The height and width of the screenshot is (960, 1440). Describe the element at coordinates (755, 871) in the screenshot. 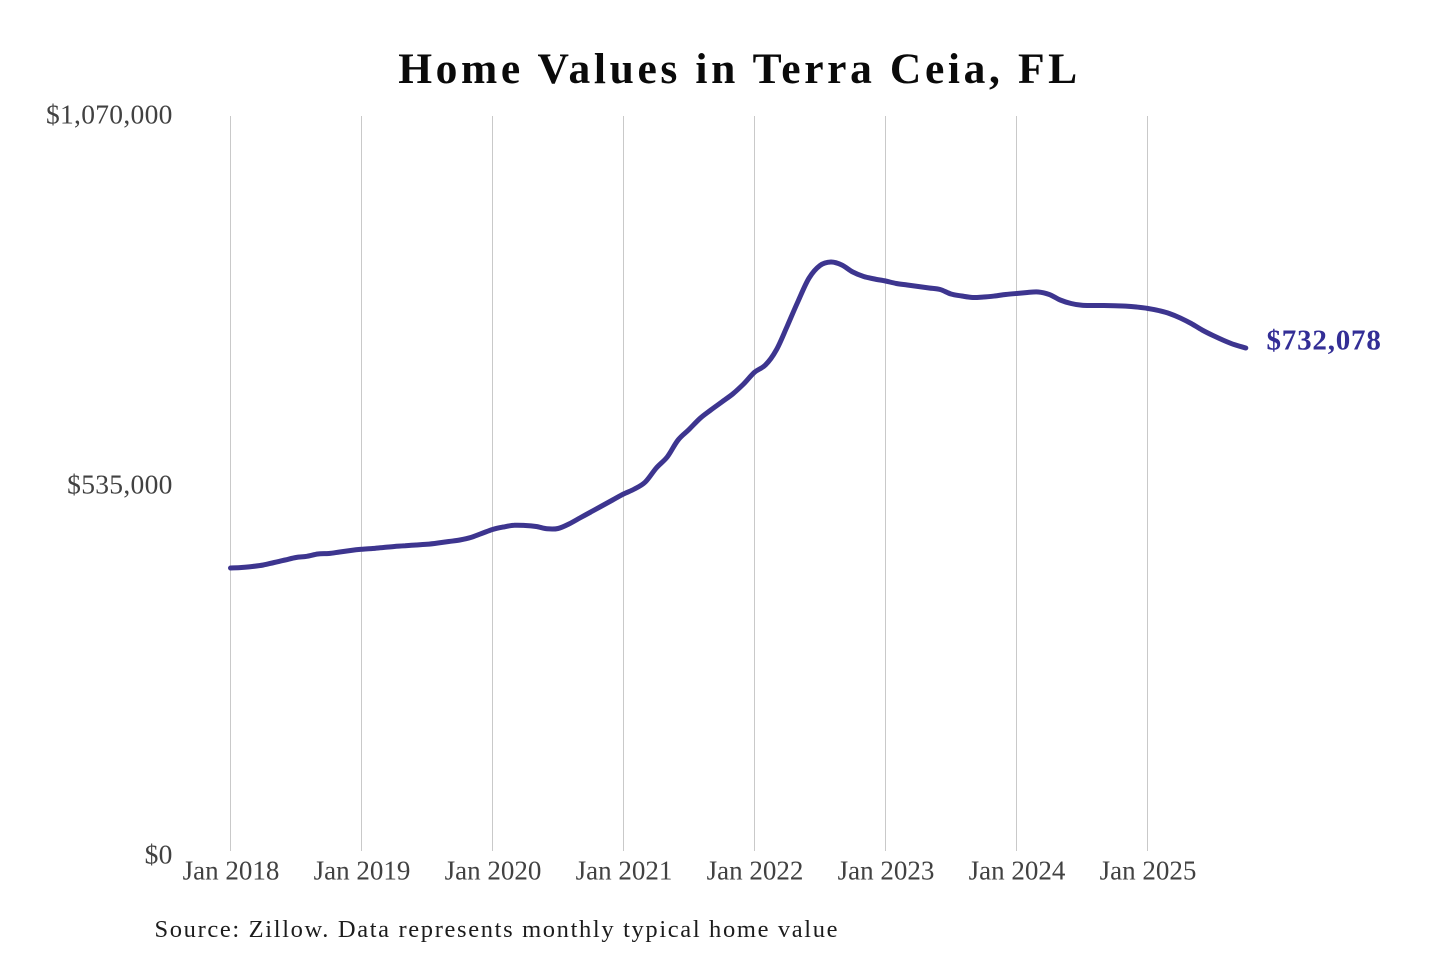

I see `svg-text: Jan 2022` at that location.